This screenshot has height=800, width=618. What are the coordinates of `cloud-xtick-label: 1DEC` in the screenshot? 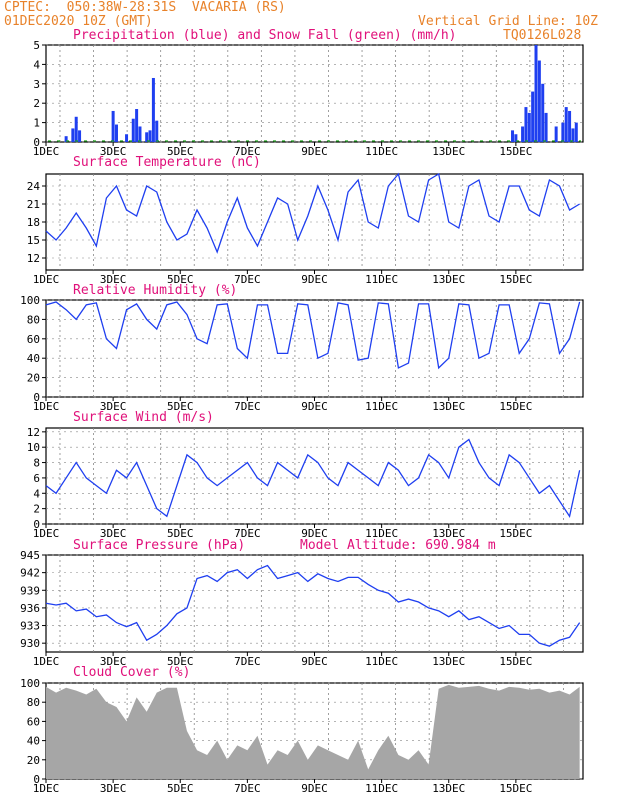 It's located at (46, 788).